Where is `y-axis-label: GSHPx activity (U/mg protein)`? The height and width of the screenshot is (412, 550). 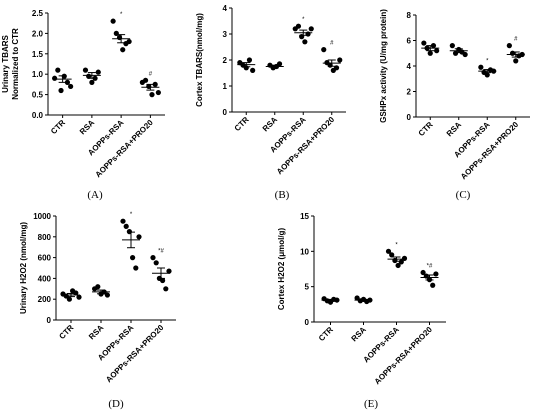 y-axis-label: GSHPx activity (U/mg protein) is located at coordinates (383, 66).